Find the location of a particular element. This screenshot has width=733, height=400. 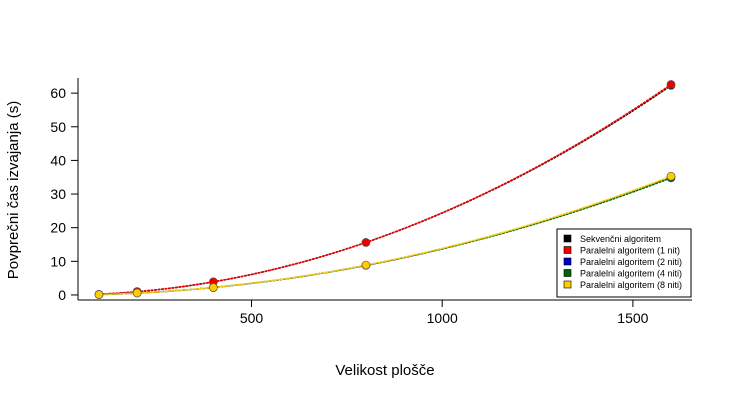

y-tick-label: 0 is located at coordinates (62, 295).